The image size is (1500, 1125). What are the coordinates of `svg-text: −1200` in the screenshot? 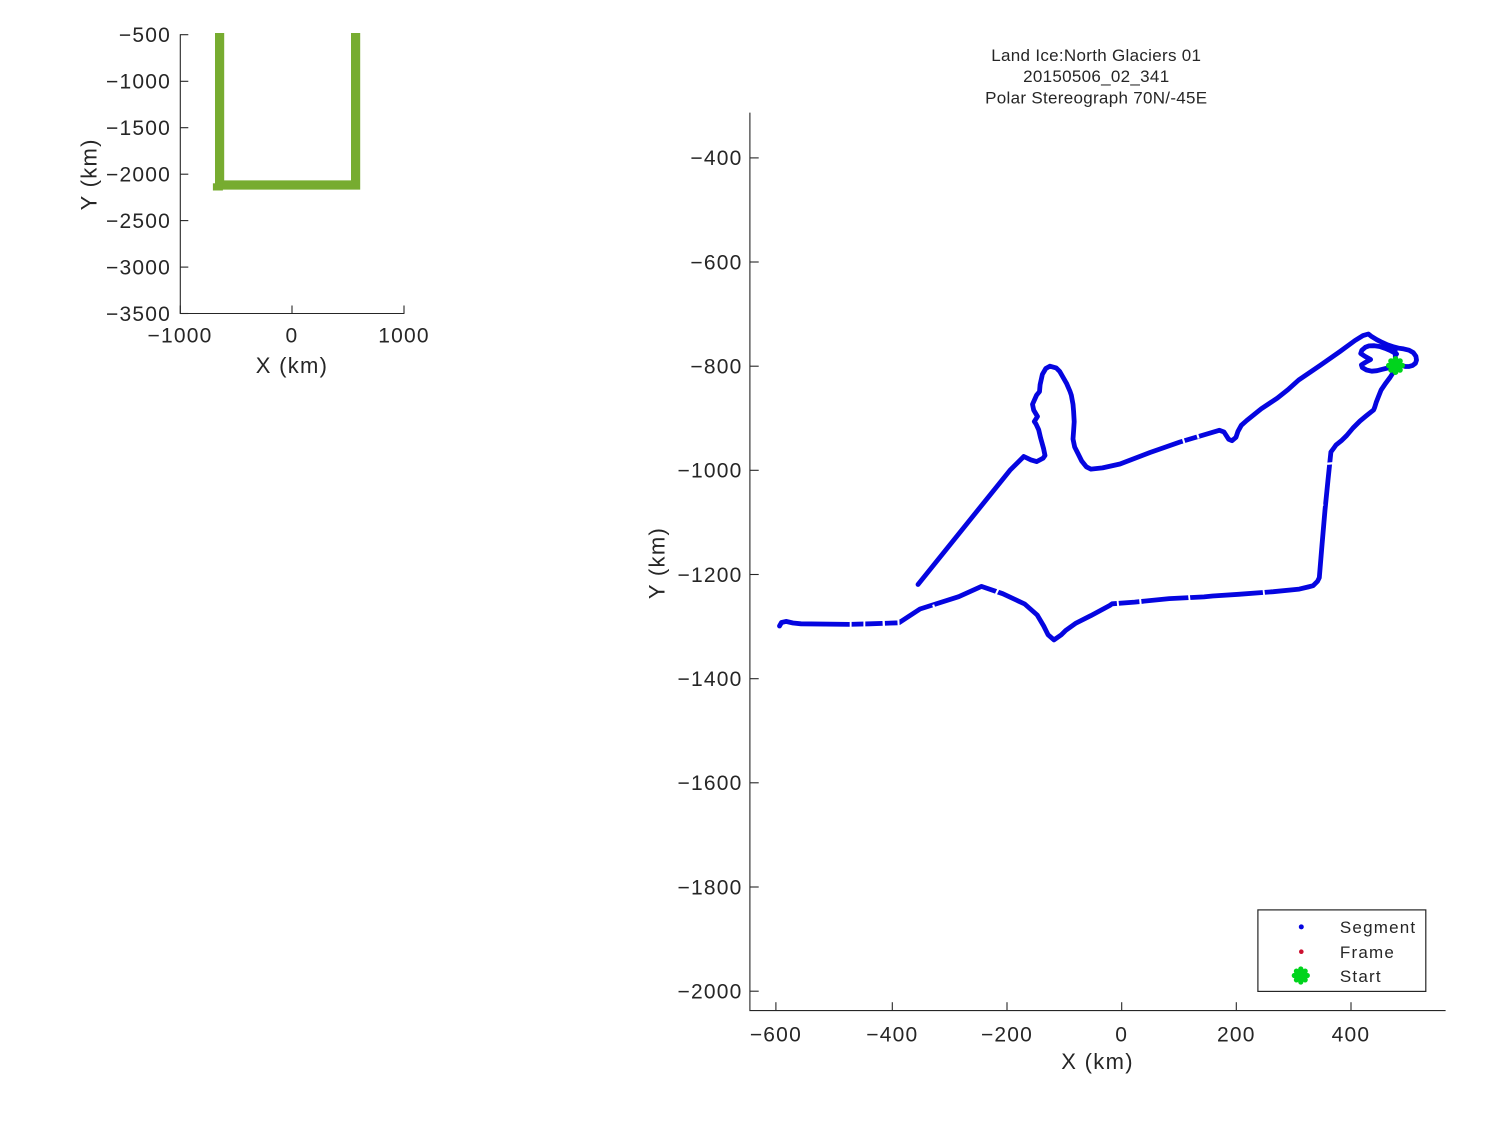 It's located at (710, 575).